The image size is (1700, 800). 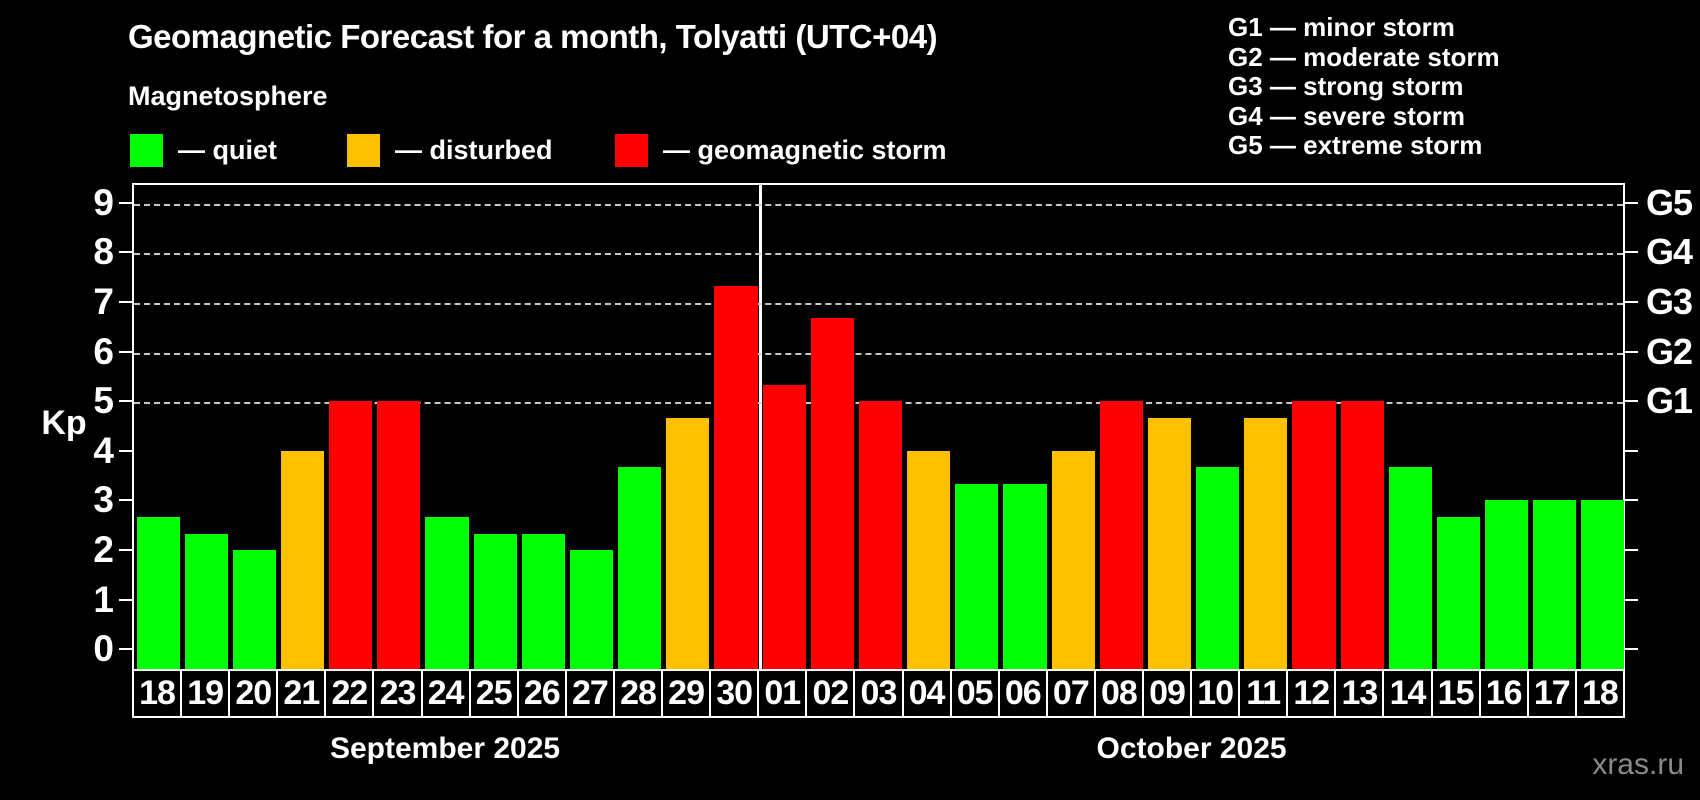 What do you see at coordinates (589, 693) in the screenshot?
I see `day-label-september-27: 27` at bounding box center [589, 693].